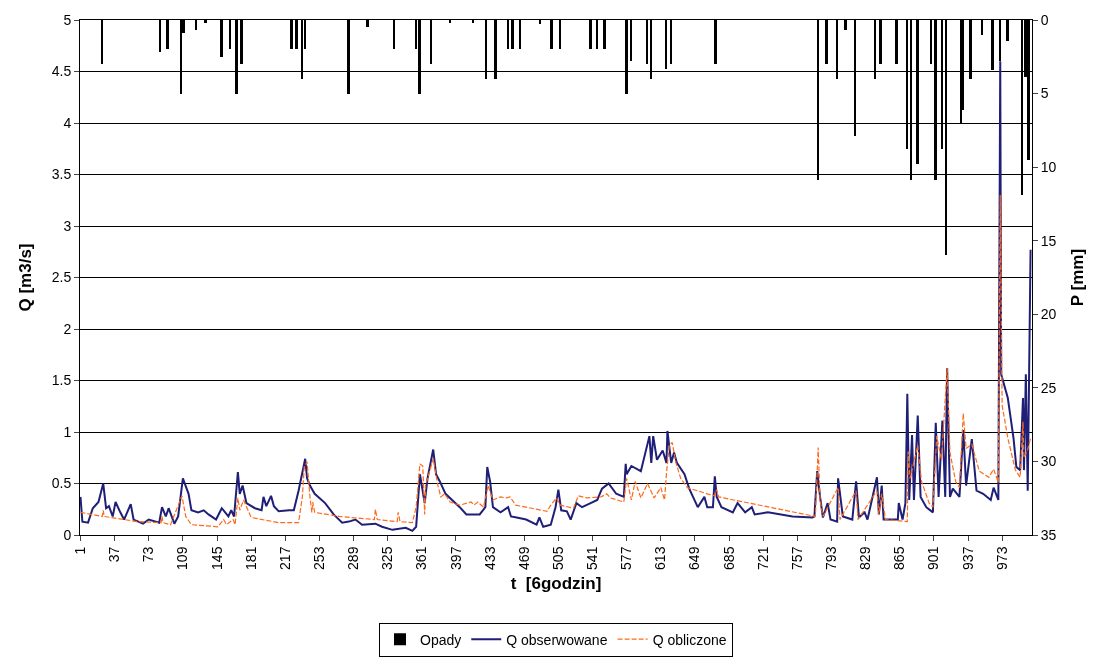 The height and width of the screenshot is (669, 1102). Describe the element at coordinates (61, 483) in the screenshot. I see `y-tick-label: 0.5` at that location.